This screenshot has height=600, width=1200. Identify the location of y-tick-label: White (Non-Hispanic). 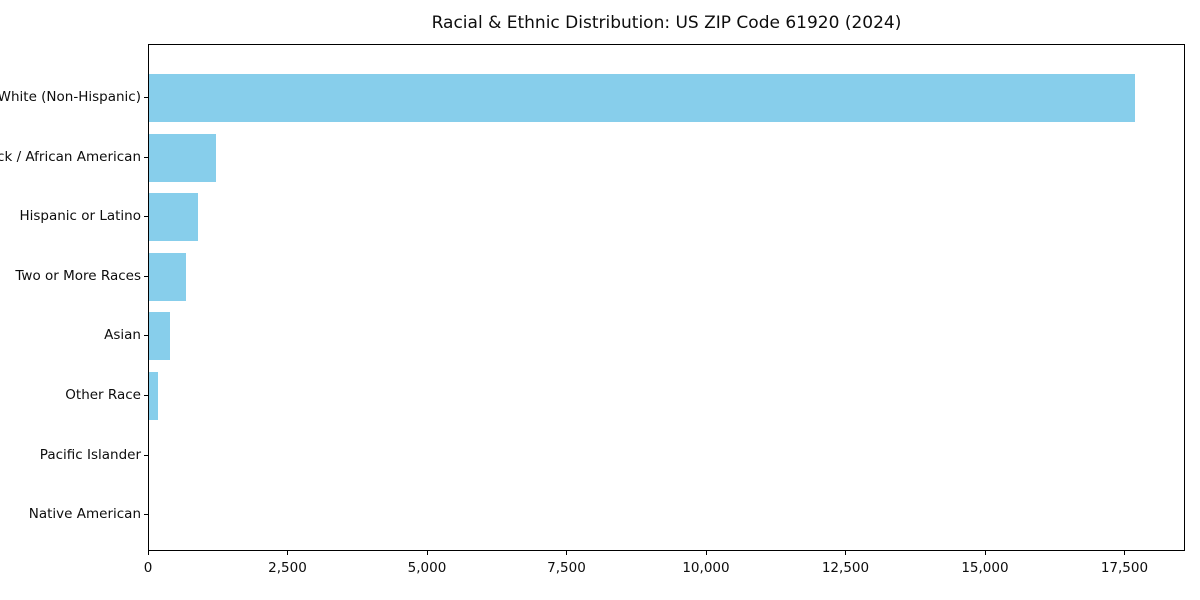
(70, 97).